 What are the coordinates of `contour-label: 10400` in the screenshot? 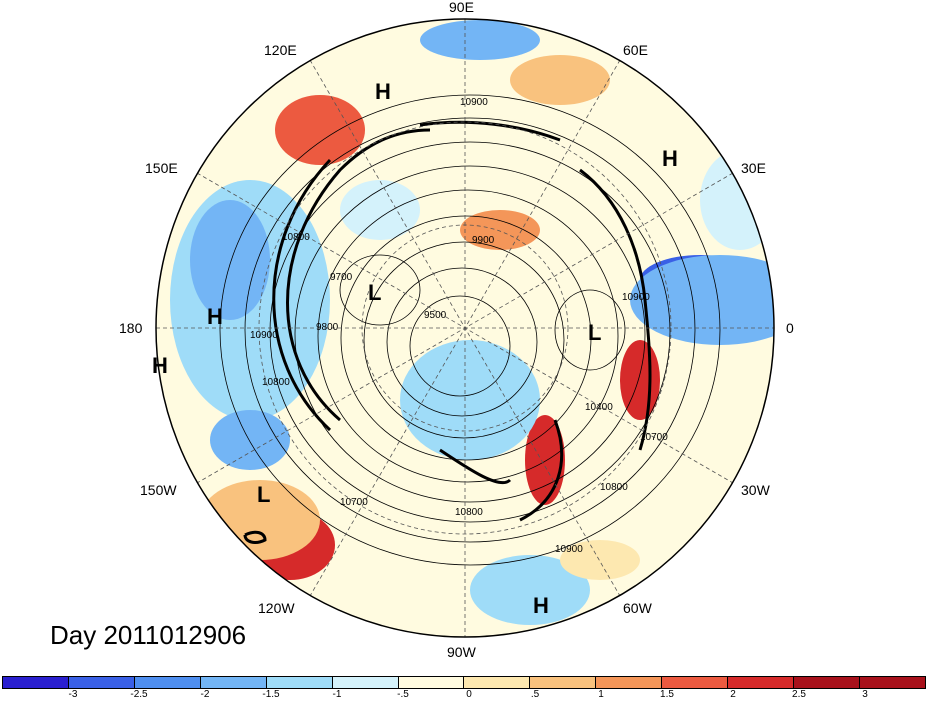 It's located at (599, 407).